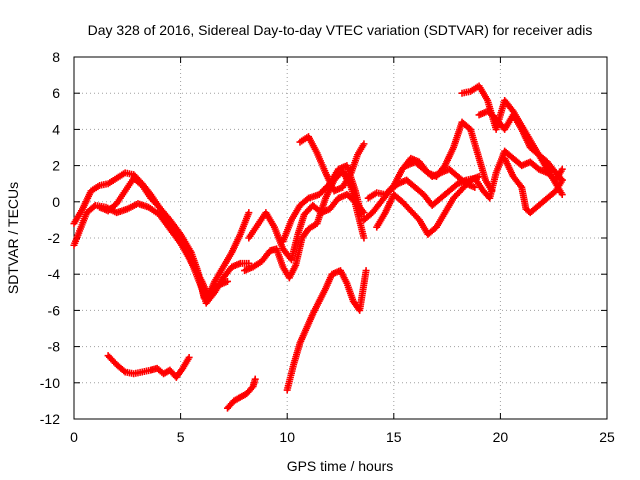  What do you see at coordinates (54, 238) in the screenshot?
I see `y-tick-label: -2` at bounding box center [54, 238].